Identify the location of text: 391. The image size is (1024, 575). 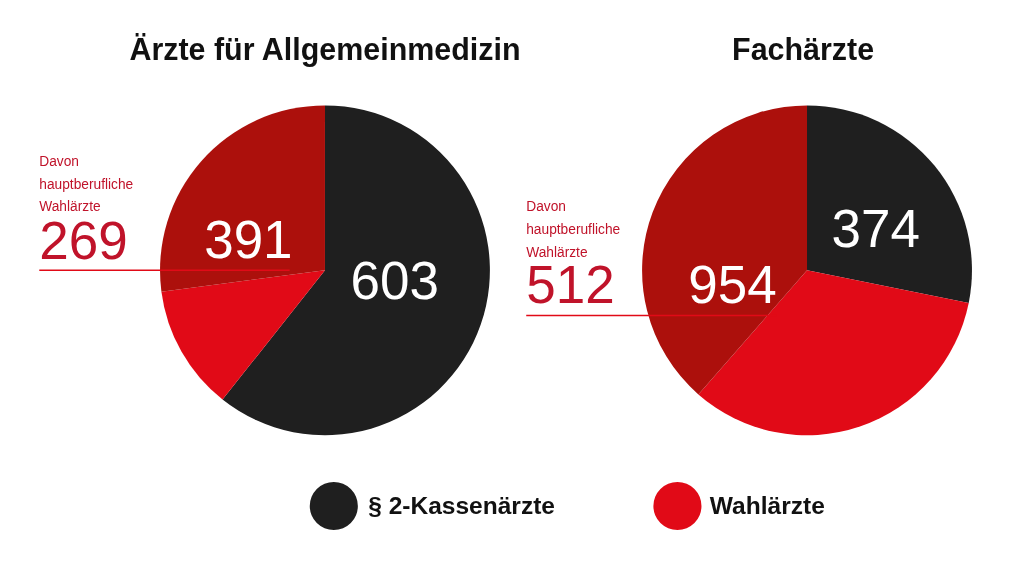
(248, 239).